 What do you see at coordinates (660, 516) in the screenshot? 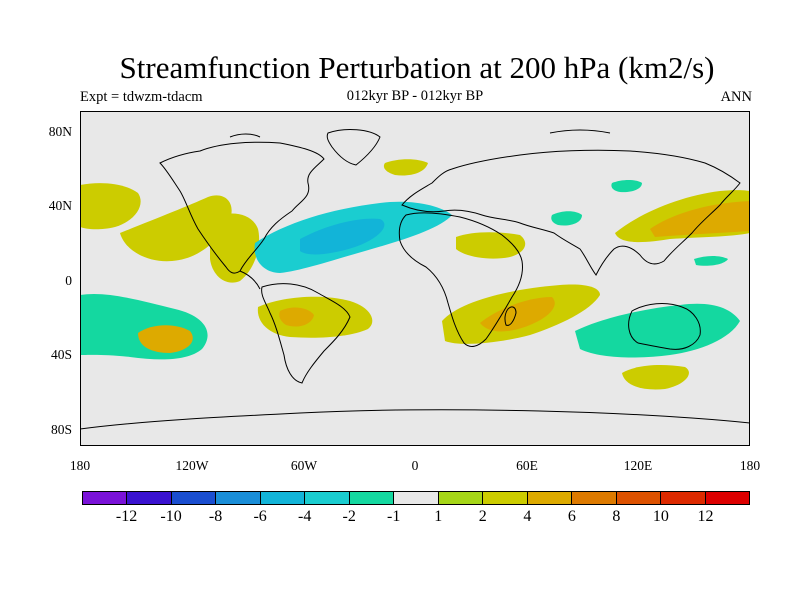
I see `colorbar-tick-label: 10` at bounding box center [660, 516].